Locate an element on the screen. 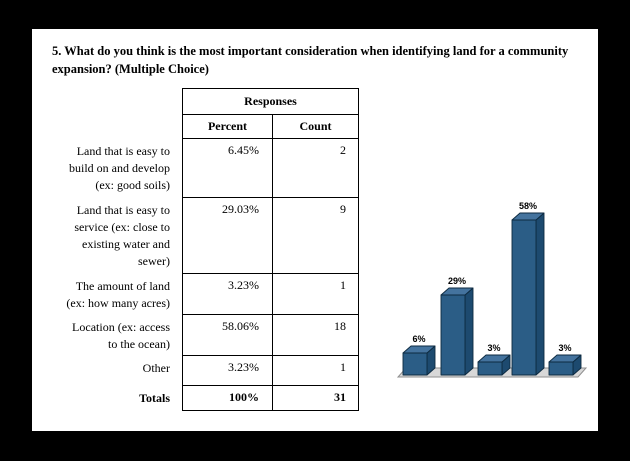 Image resolution: width=630 pixels, height=461 pixels. table-column-header-row: Percent Count is located at coordinates (270, 126).